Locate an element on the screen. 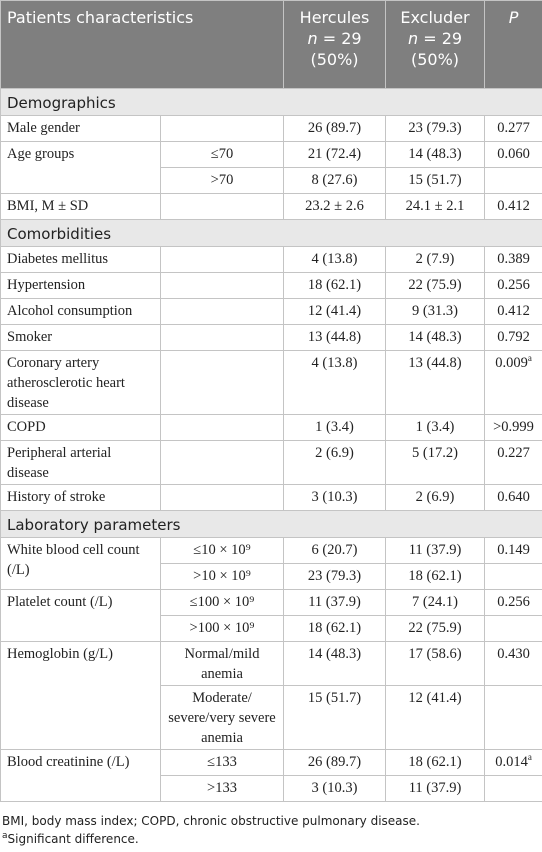  hercules-value: 21 (72.4) is located at coordinates (335, 154).